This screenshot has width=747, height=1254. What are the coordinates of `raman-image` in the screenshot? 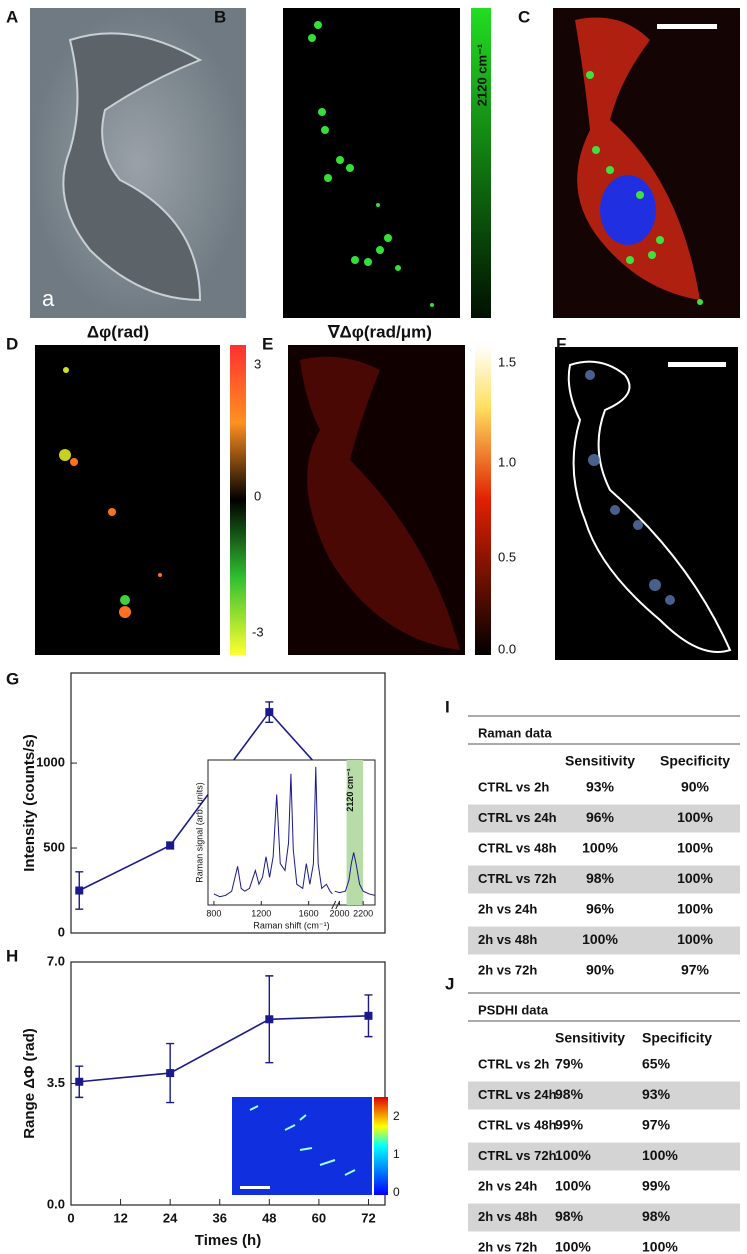 It's located at (371, 163).